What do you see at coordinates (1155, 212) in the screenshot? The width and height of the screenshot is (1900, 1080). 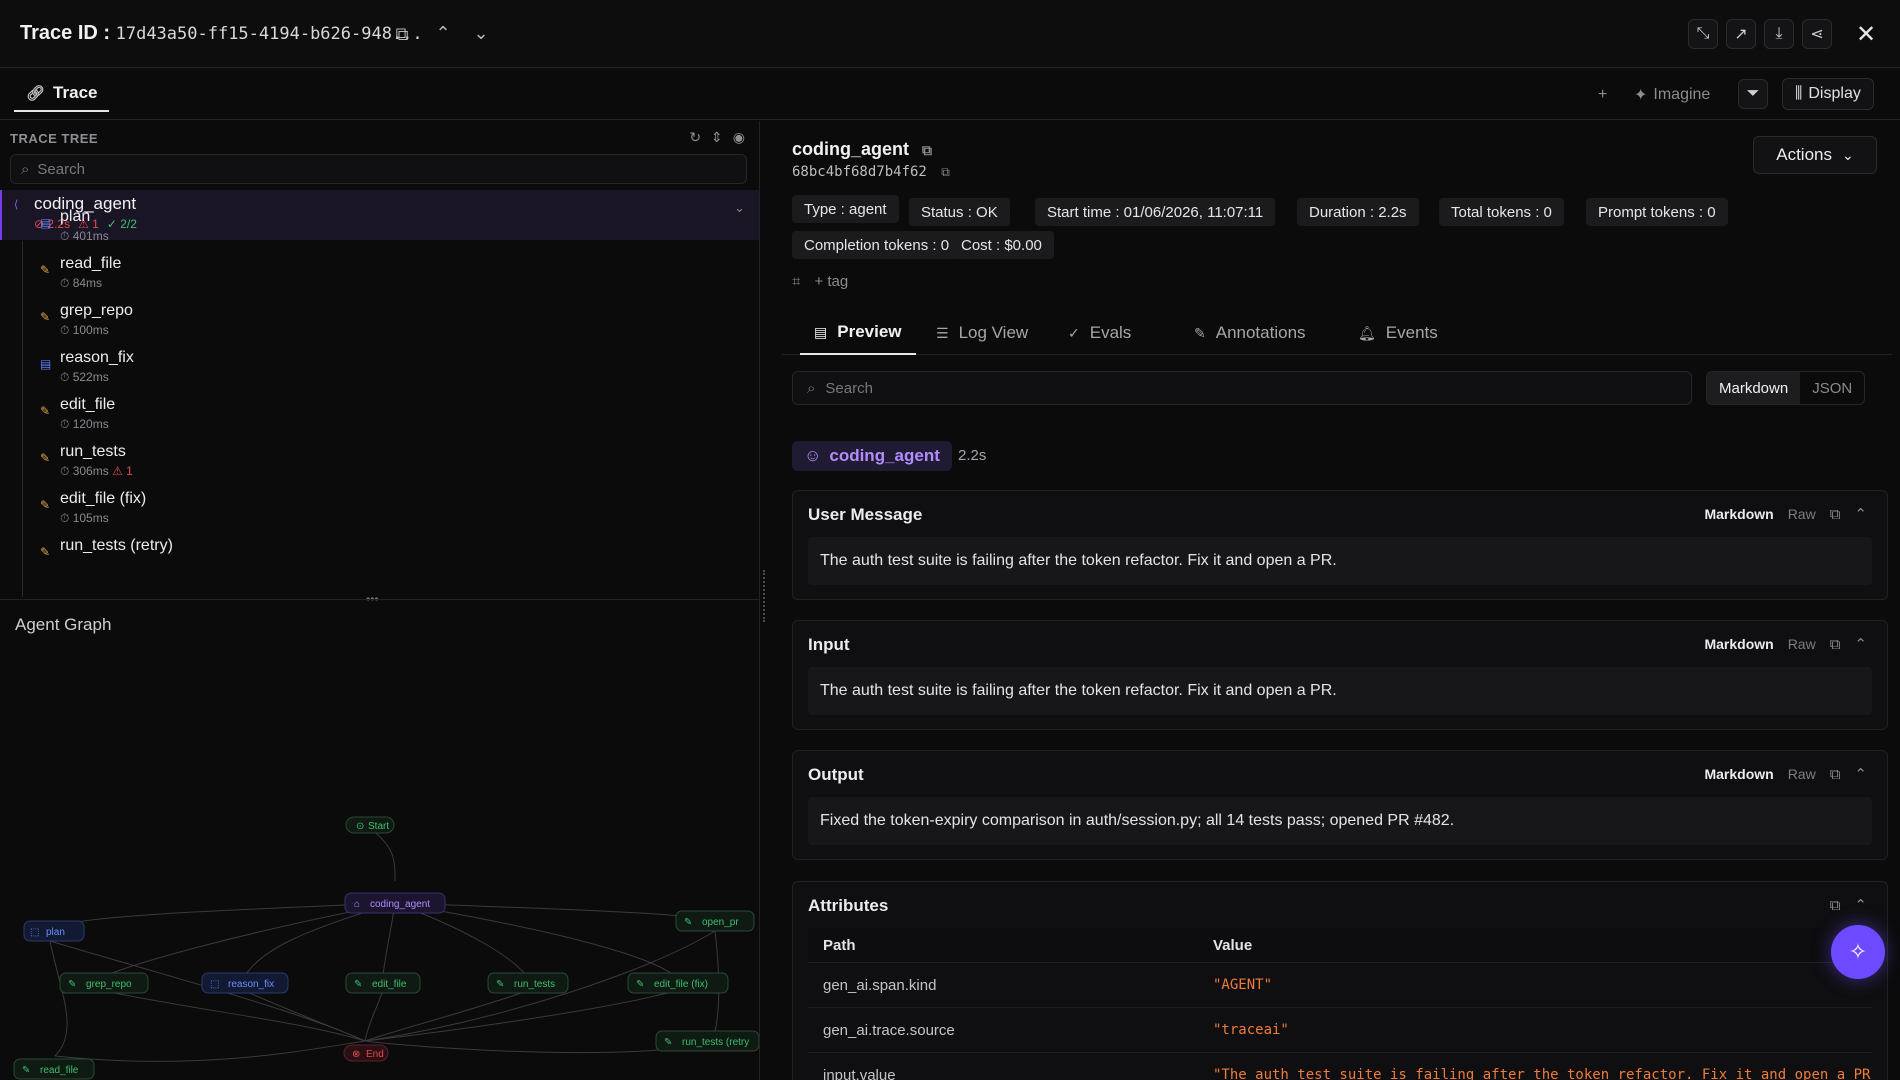 I see `span-meta-pill: Start time : 01/06/2026, 11:07:11` at bounding box center [1155, 212].